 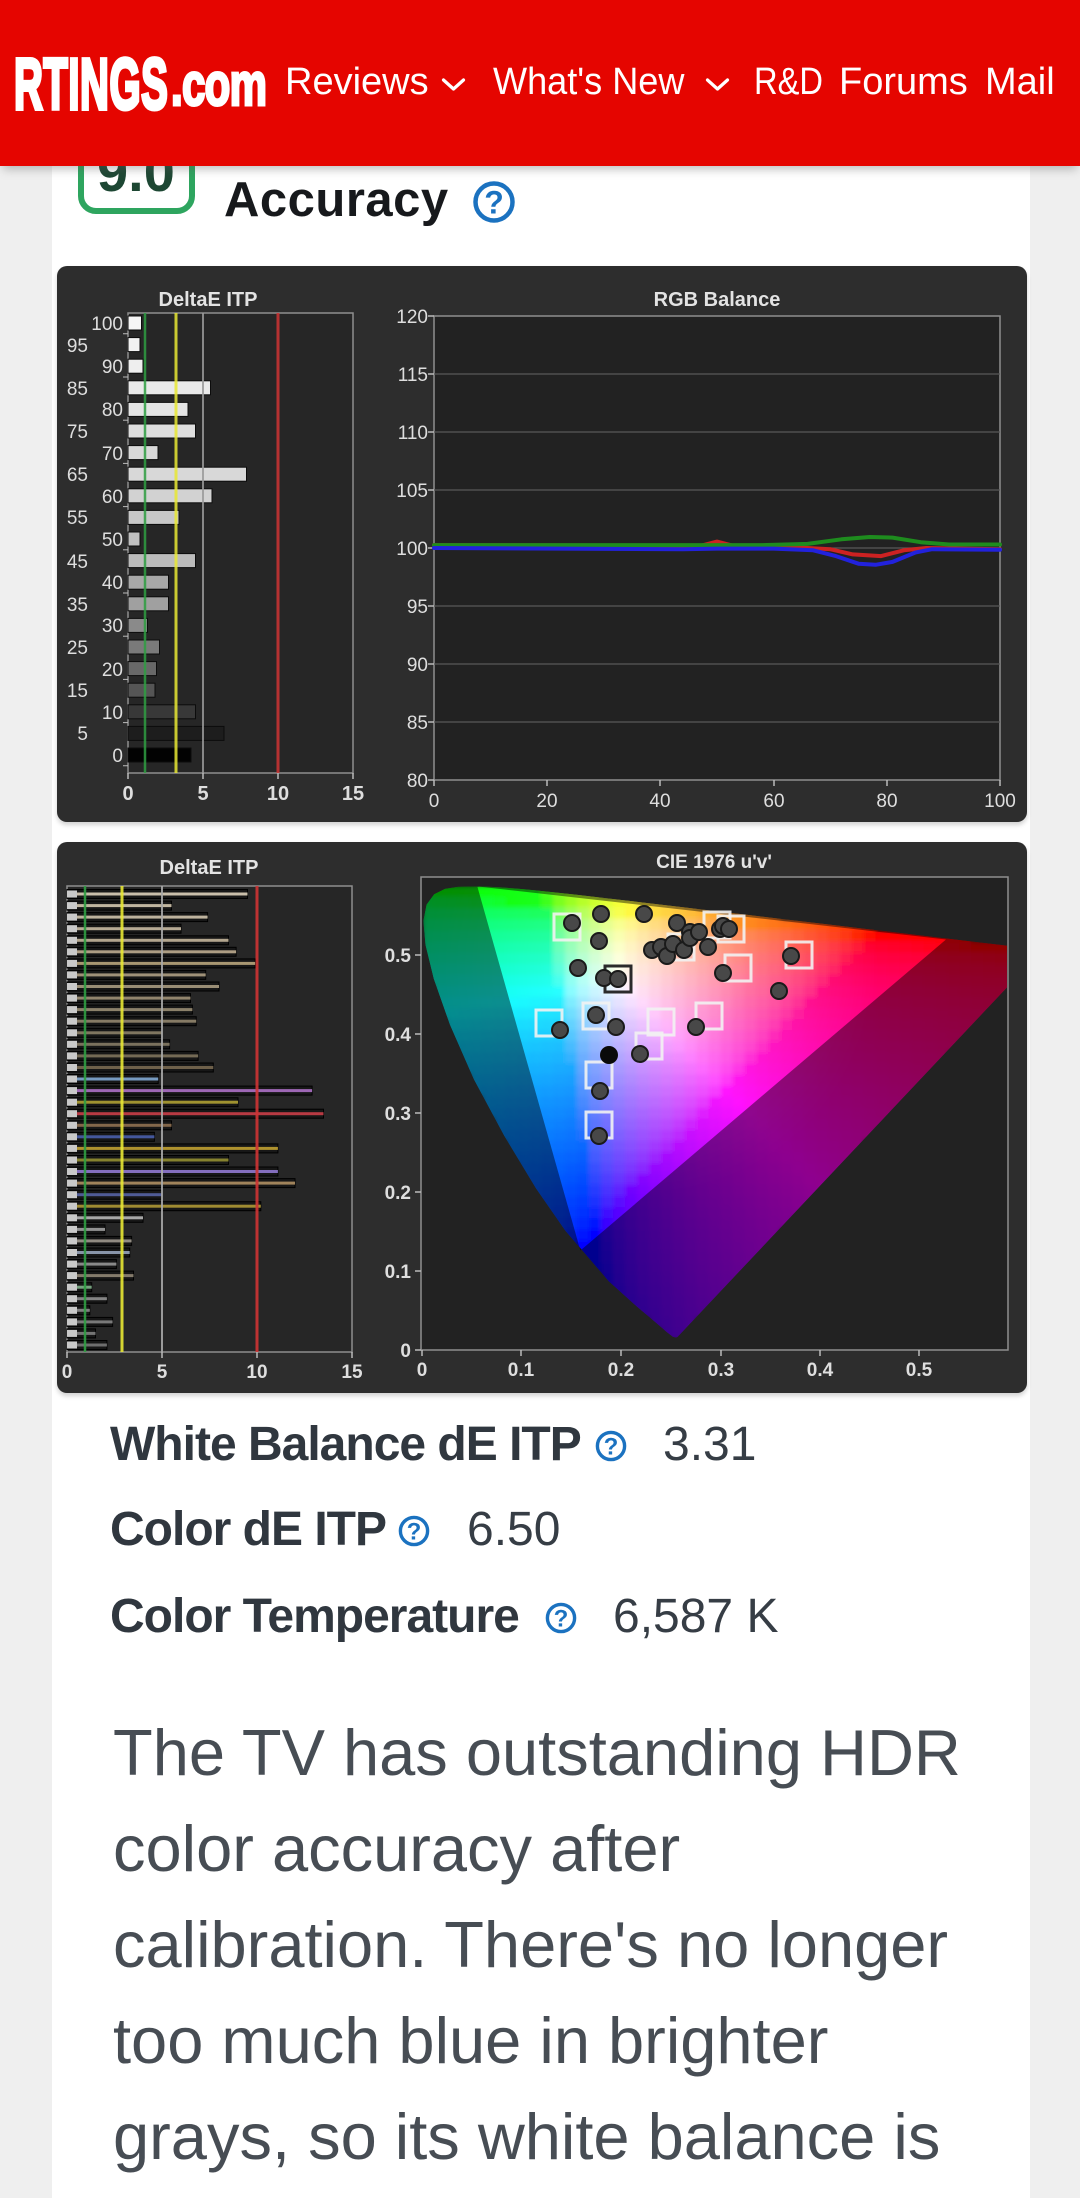 I want to click on svg-text: 50, so click(x=112, y=540).